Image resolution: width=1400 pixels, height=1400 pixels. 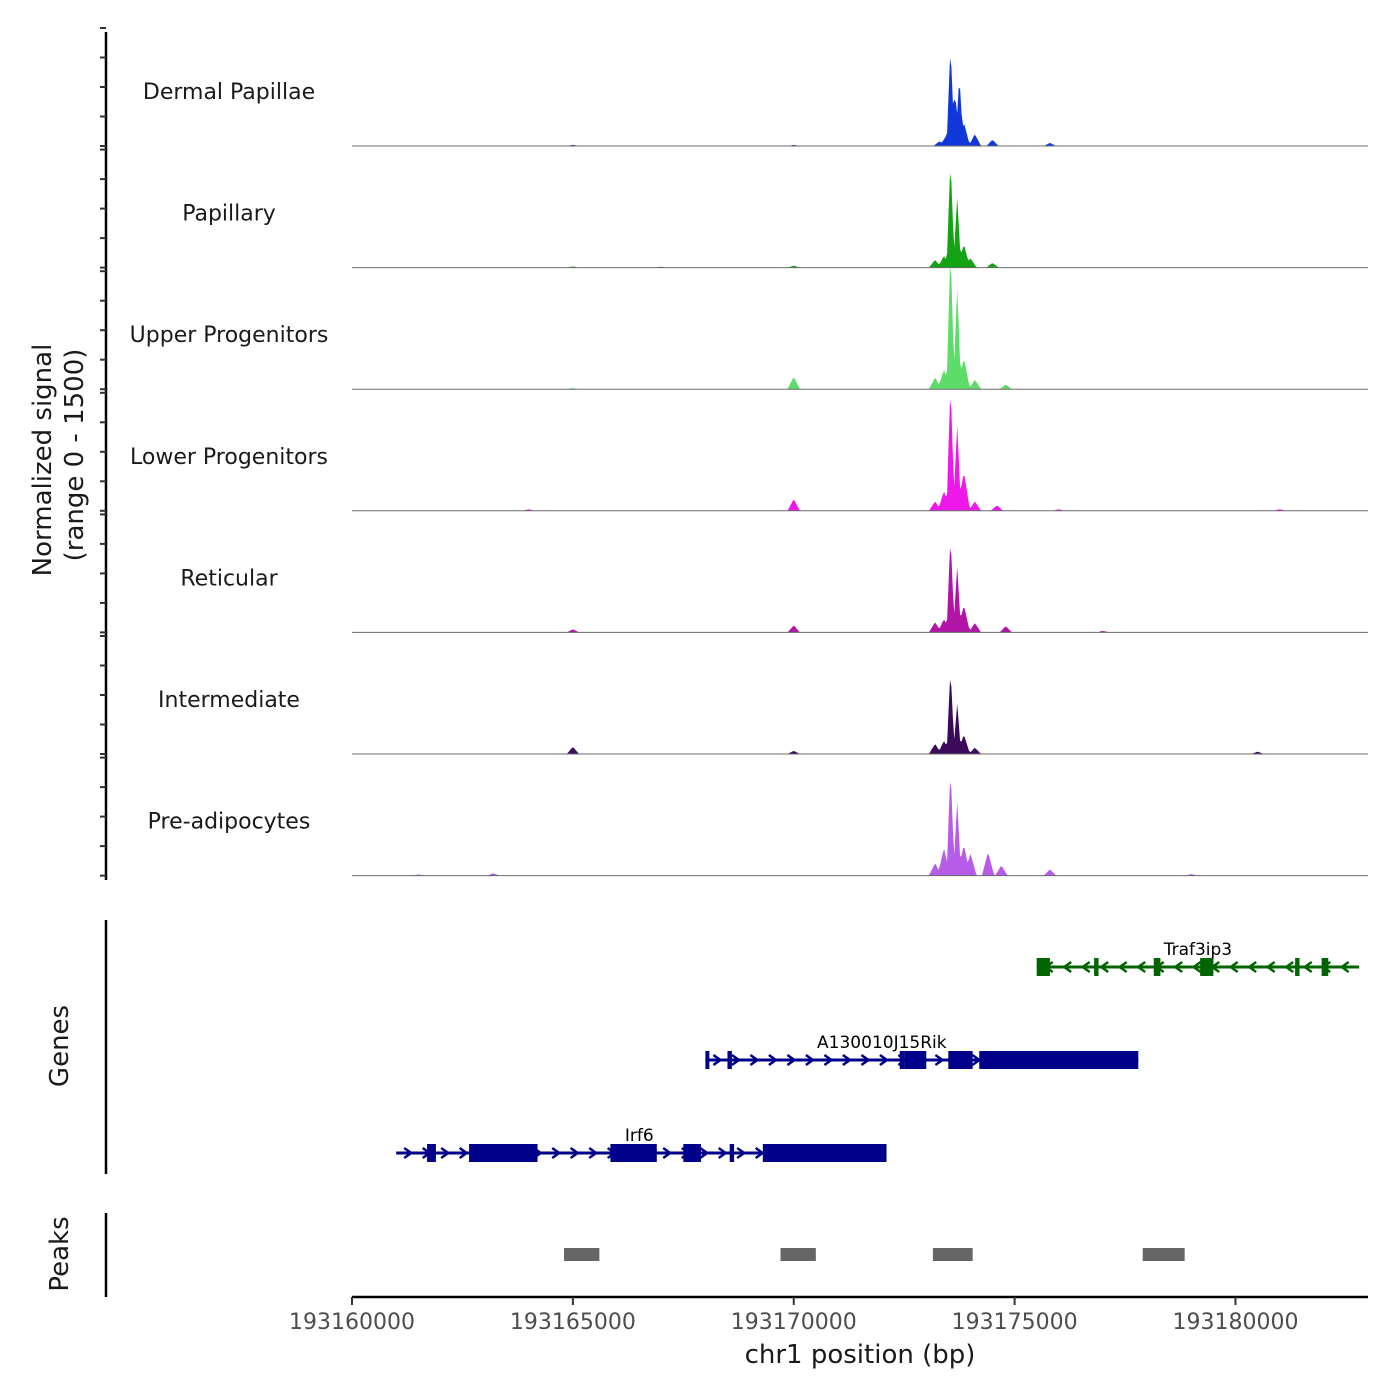 What do you see at coordinates (882, 1043) in the screenshot?
I see `gene-label: A130010J15Rik` at bounding box center [882, 1043].